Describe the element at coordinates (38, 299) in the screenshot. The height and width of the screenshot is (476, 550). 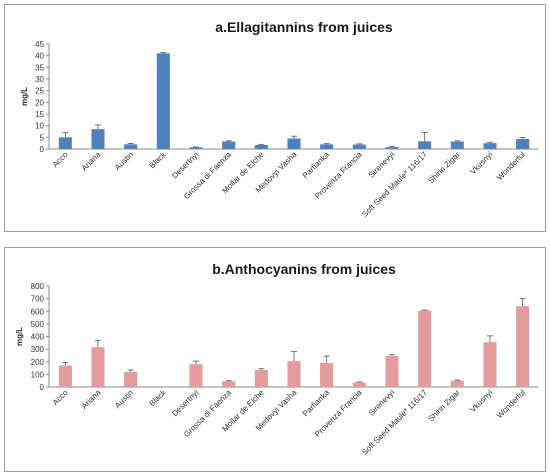
I see `anthocyanins-y-tick-label: 700` at that location.